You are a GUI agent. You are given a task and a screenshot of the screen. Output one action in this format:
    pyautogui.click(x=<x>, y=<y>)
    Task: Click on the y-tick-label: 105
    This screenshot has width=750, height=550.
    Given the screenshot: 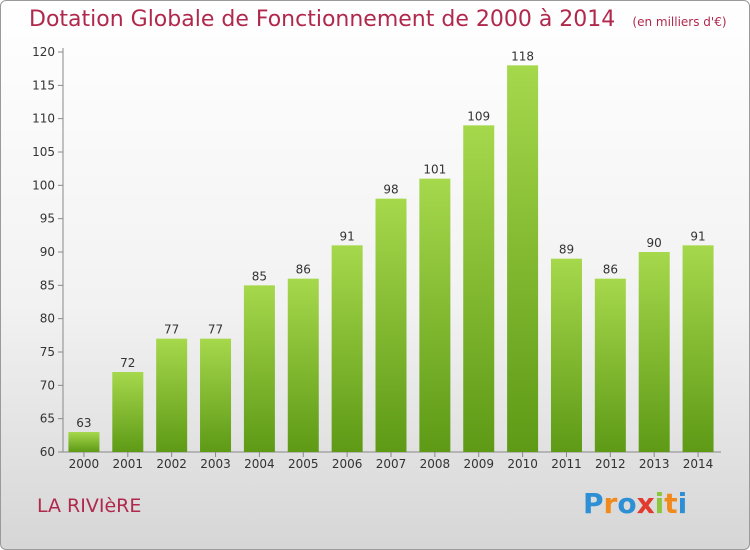 What is the action you would take?
    pyautogui.click(x=43, y=152)
    